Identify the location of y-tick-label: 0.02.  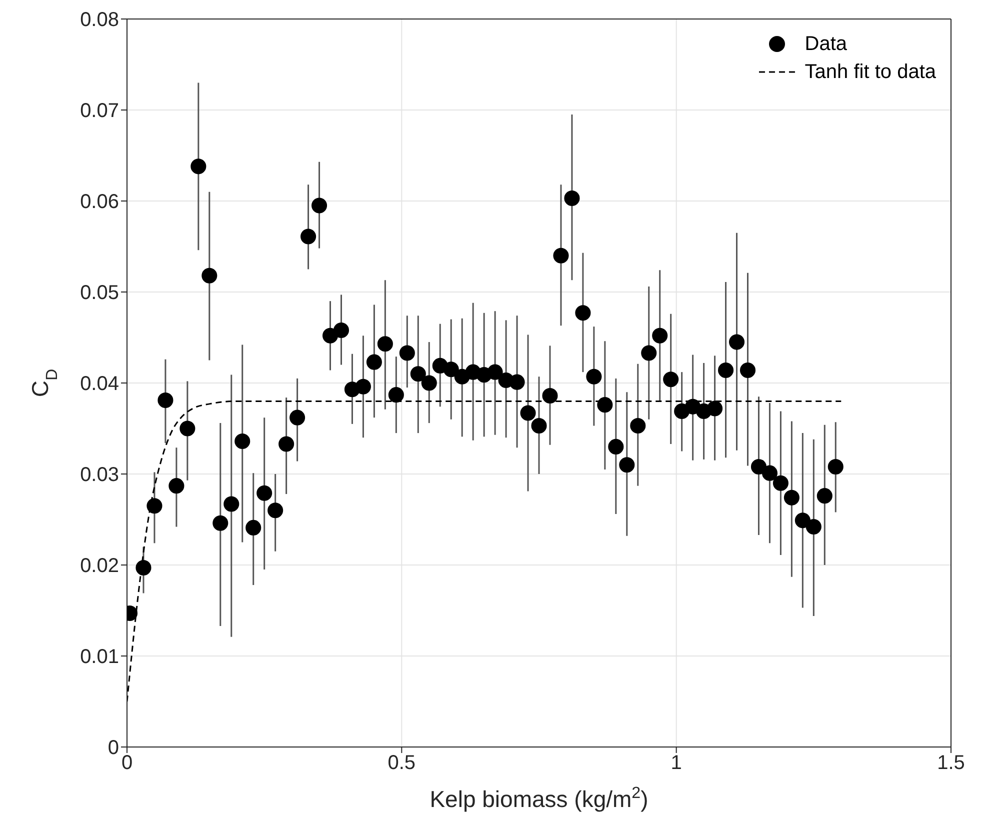
(99, 566).